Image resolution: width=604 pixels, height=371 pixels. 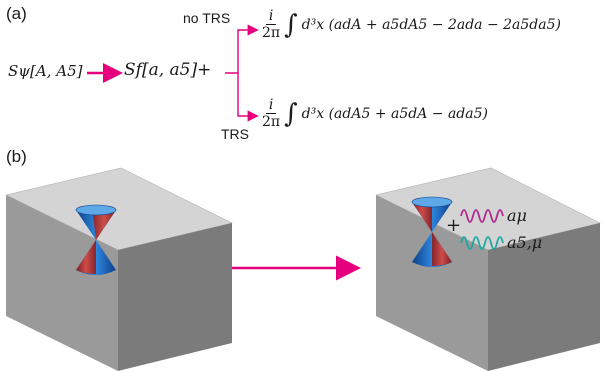 What do you see at coordinates (453, 225) in the screenshot?
I see `plus-sign: +` at bounding box center [453, 225].